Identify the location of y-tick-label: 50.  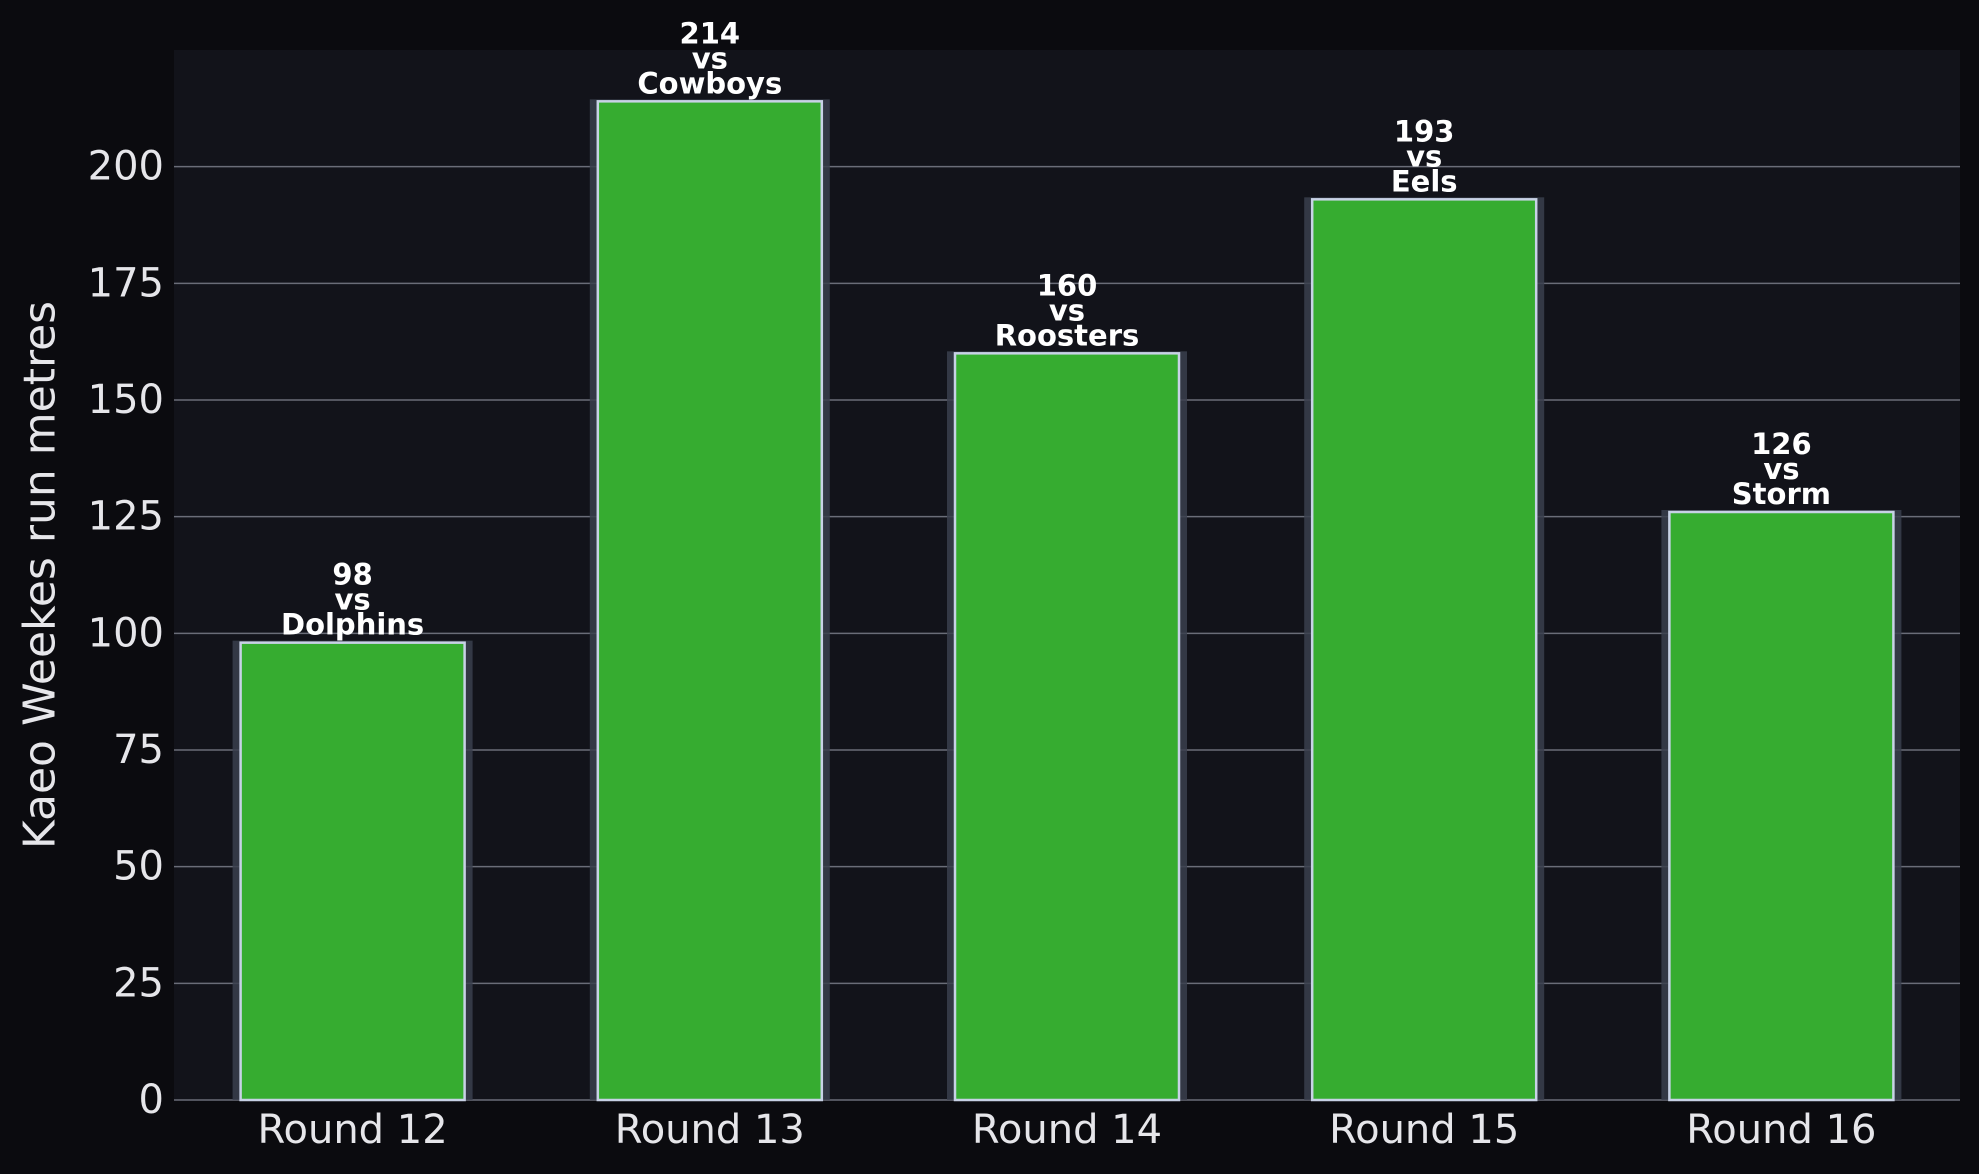
(138, 867).